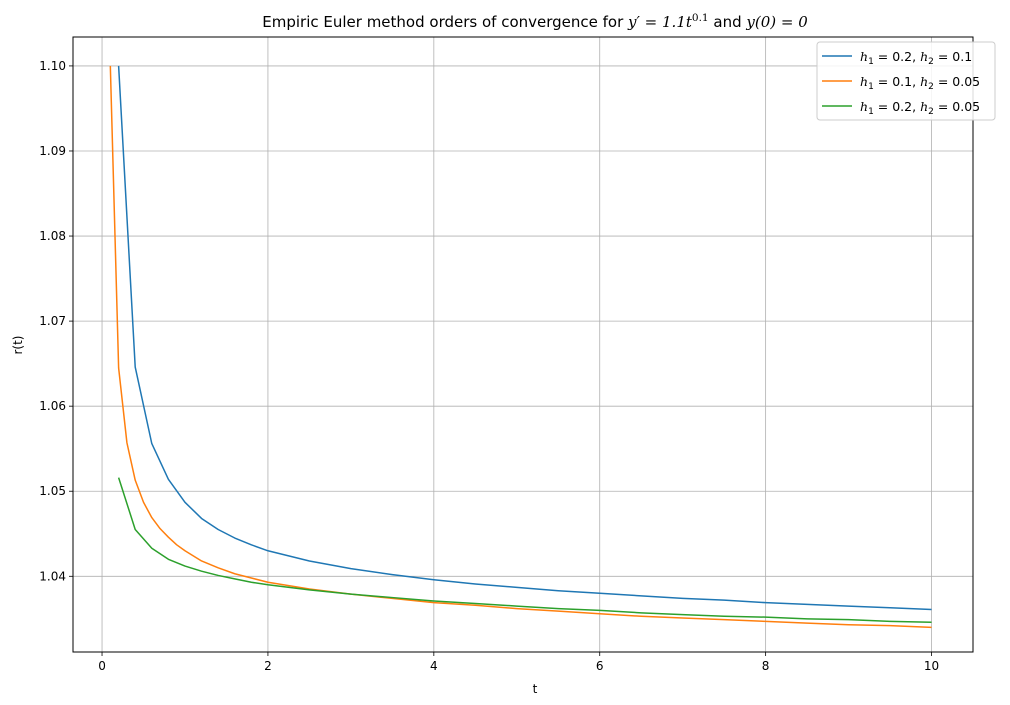  Describe the element at coordinates (52, 321) in the screenshot. I see `y-tick-label: 1.07` at that location.